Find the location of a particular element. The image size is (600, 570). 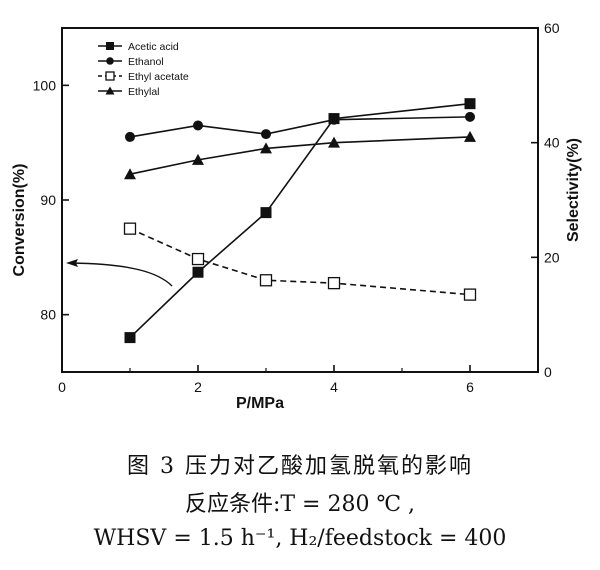

legend-label-ethyl-acetate: Ethyl acetate is located at coordinates (158, 77).